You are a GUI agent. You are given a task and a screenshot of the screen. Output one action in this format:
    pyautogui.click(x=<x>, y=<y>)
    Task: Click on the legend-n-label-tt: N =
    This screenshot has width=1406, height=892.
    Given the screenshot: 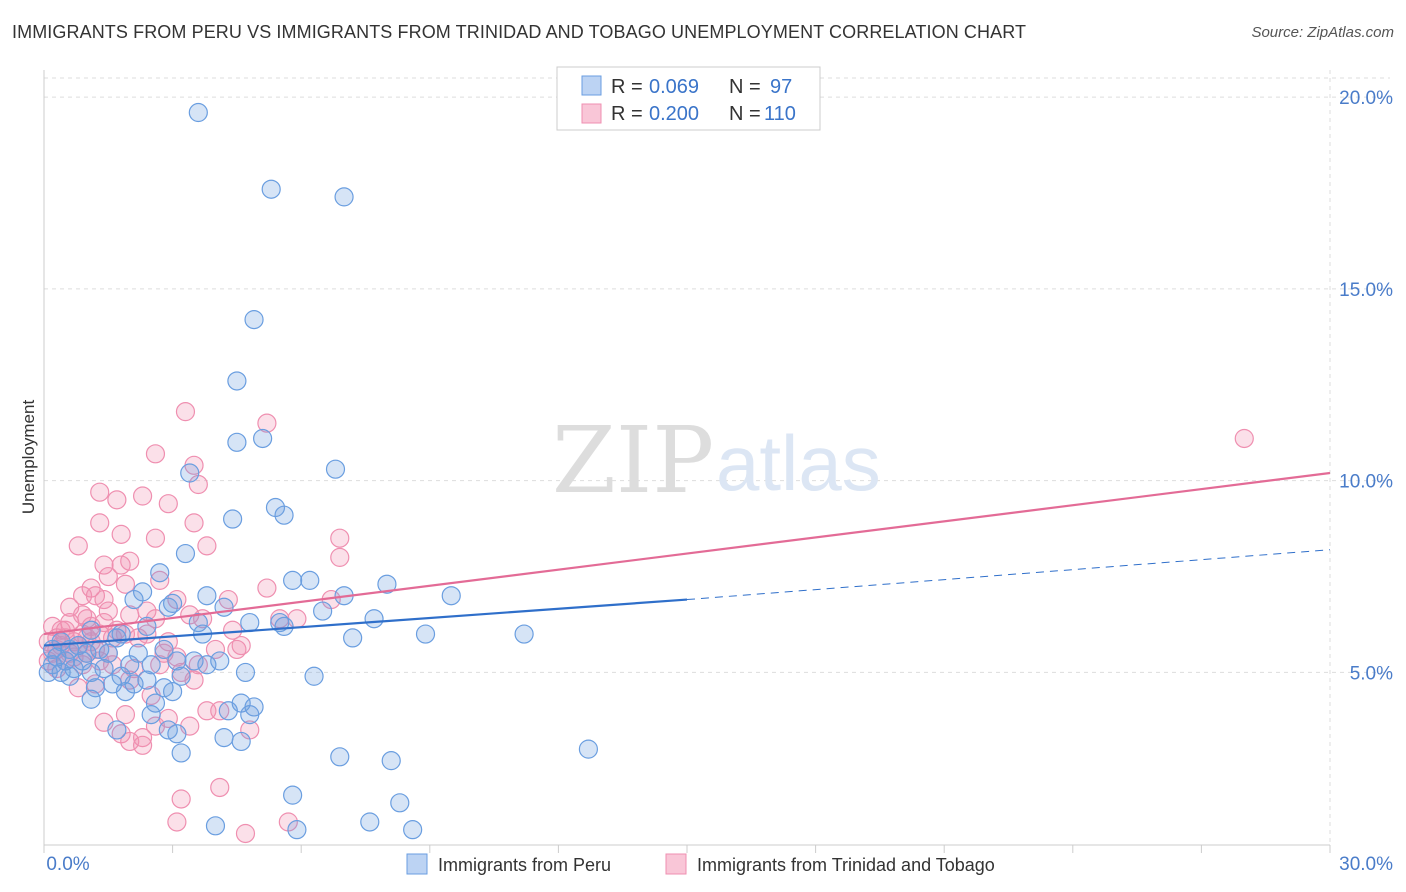 What is the action you would take?
    pyautogui.click(x=745, y=114)
    